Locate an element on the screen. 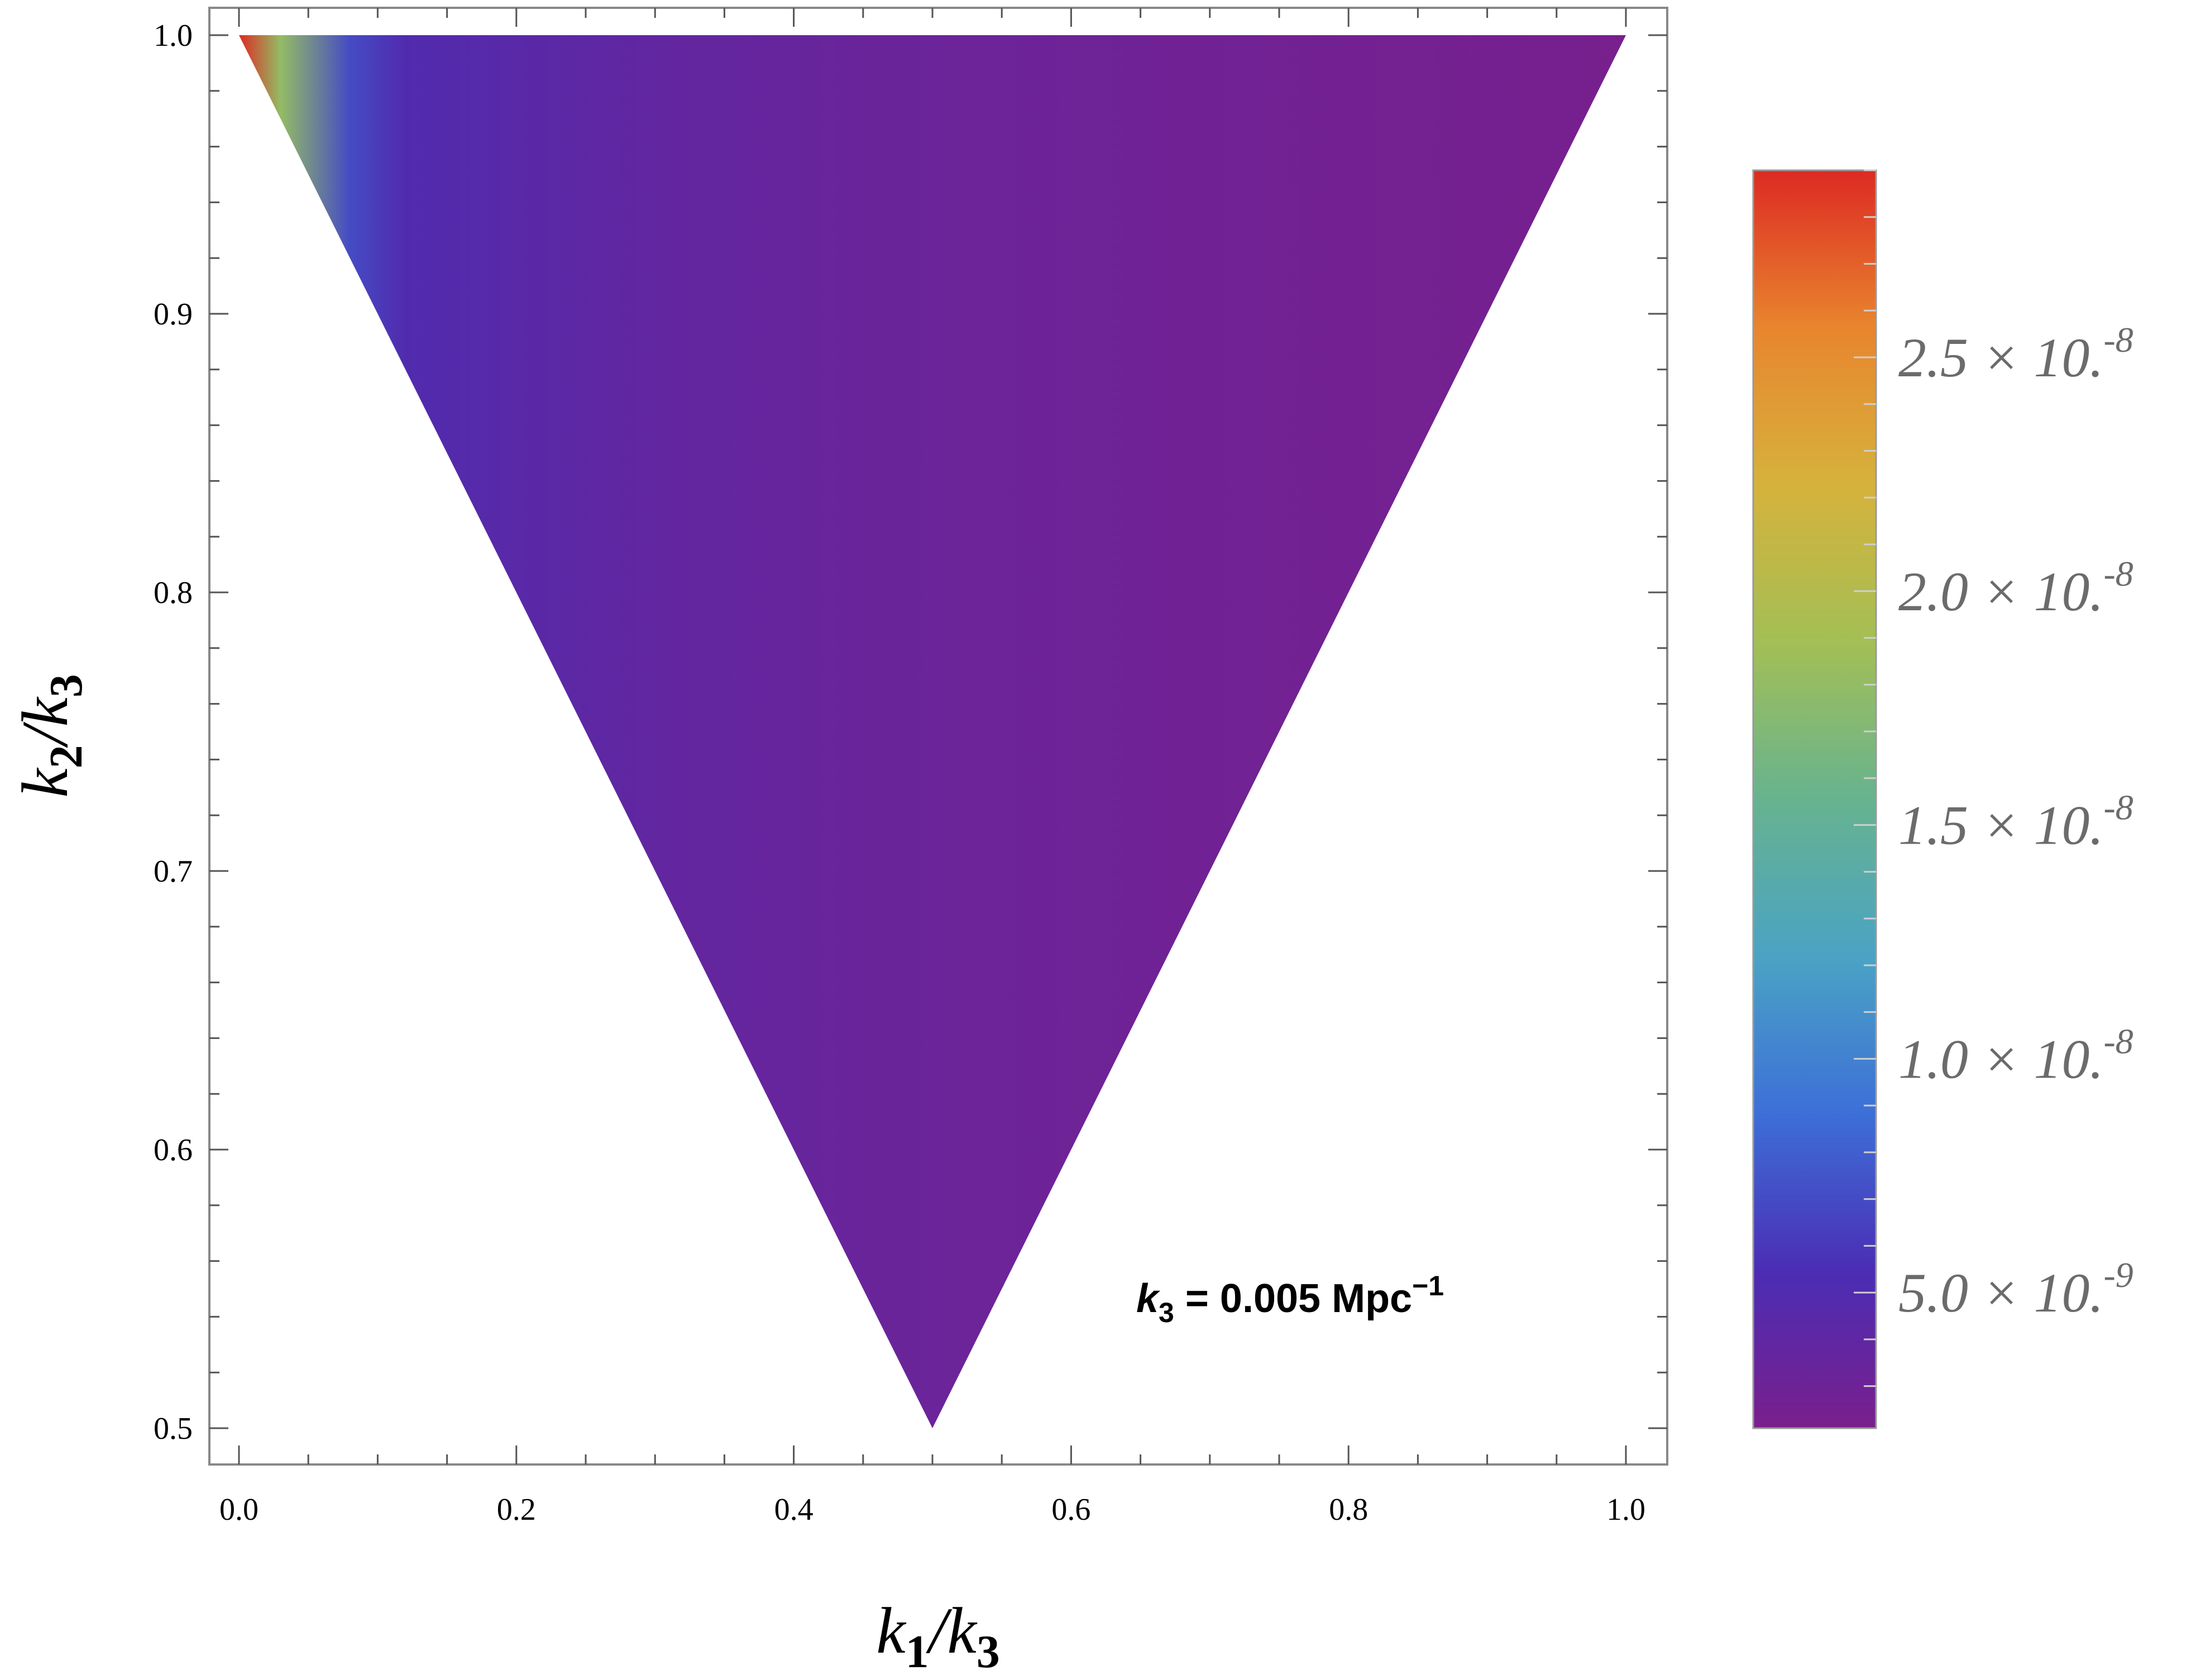 This screenshot has width=2201, height=1680. annotation-text: = 0.005 Mpc is located at coordinates (1293, 1298).